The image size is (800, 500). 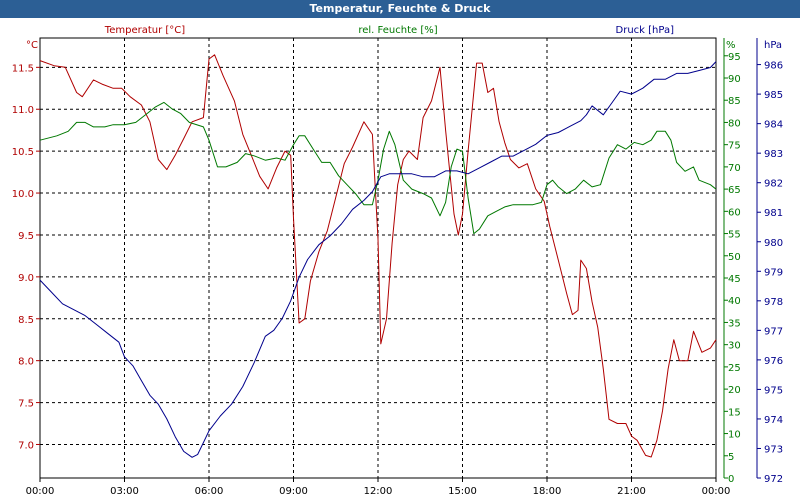 I want to click on legend-press: Druck [hPa], so click(x=645, y=30).